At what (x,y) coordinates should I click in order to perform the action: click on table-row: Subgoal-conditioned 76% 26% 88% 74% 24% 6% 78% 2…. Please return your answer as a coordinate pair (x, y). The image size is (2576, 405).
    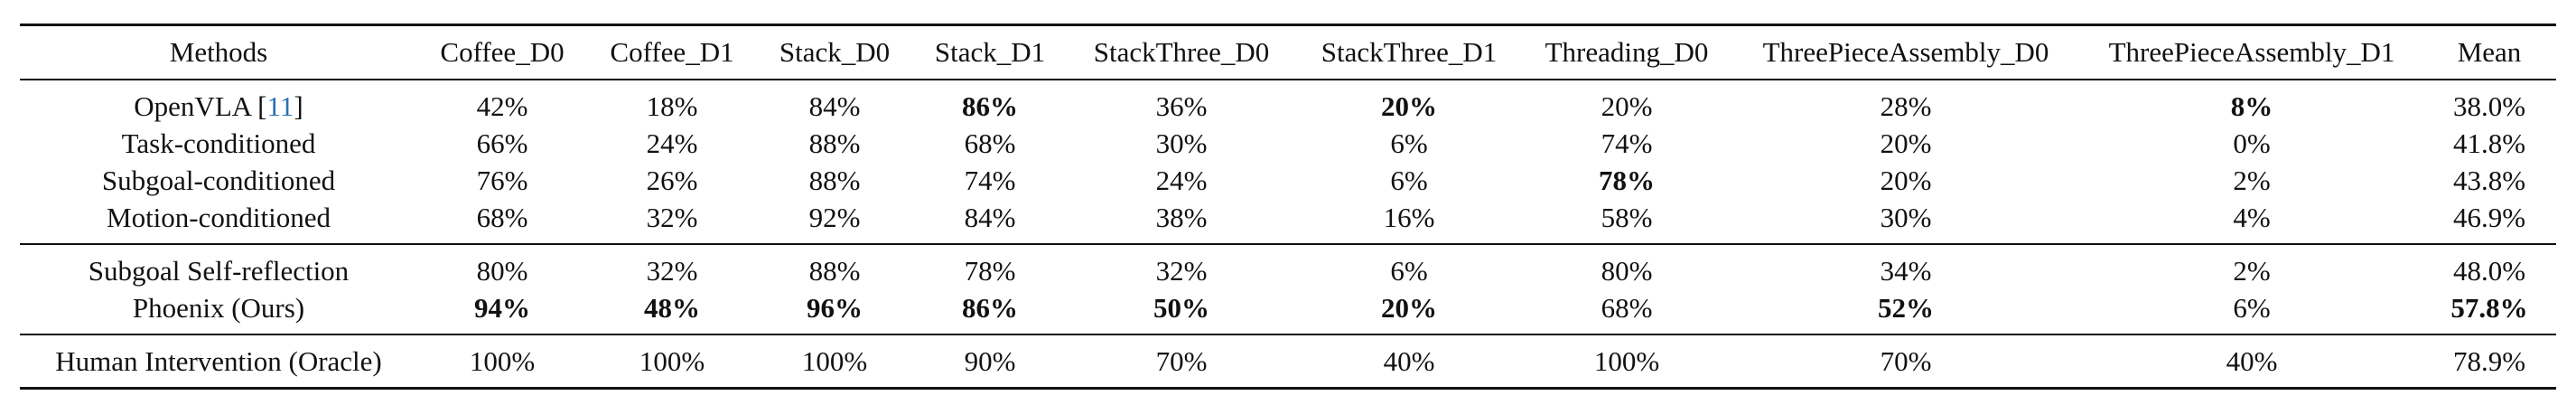
    Looking at the image, I should click on (1288, 180).